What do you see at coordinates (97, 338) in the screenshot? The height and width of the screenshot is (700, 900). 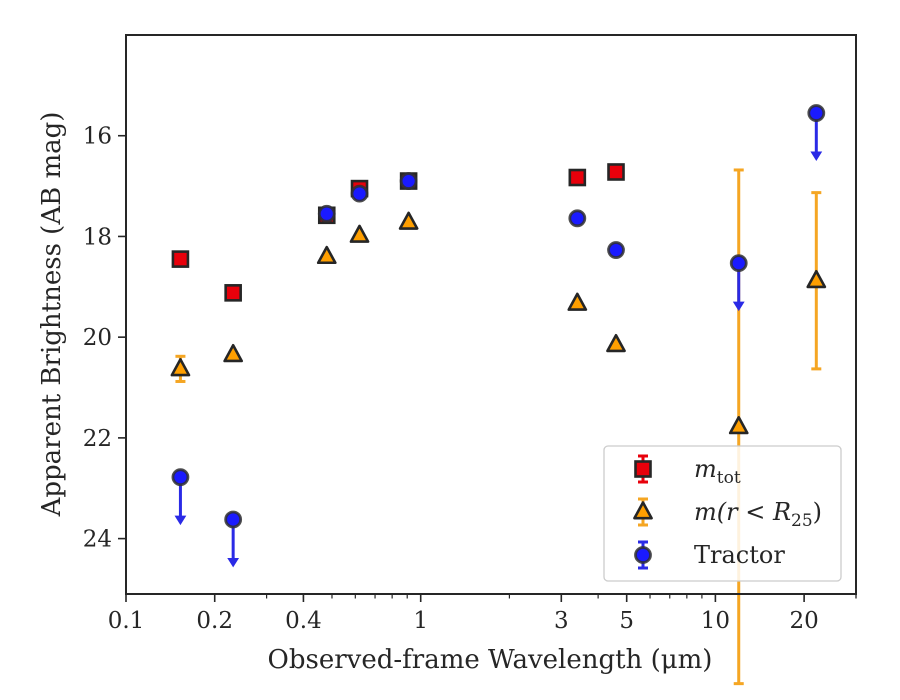 I see `y-tick-label: 20` at bounding box center [97, 338].